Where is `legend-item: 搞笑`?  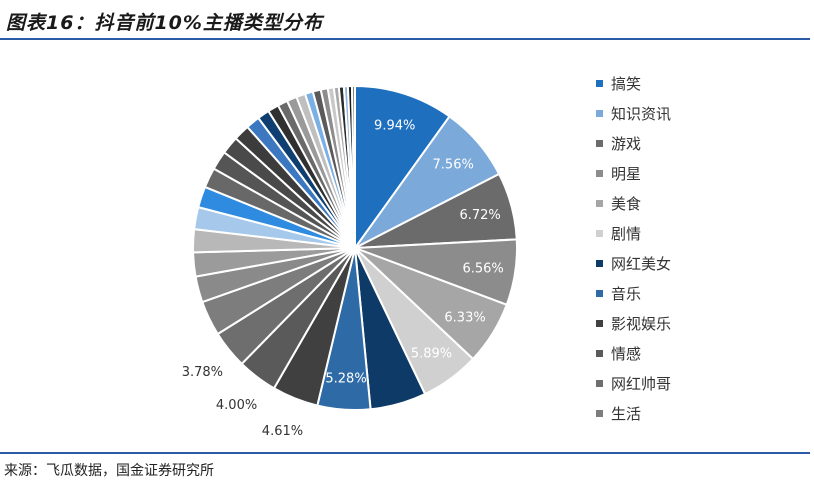
legend-item: 搞笑 is located at coordinates (696, 83).